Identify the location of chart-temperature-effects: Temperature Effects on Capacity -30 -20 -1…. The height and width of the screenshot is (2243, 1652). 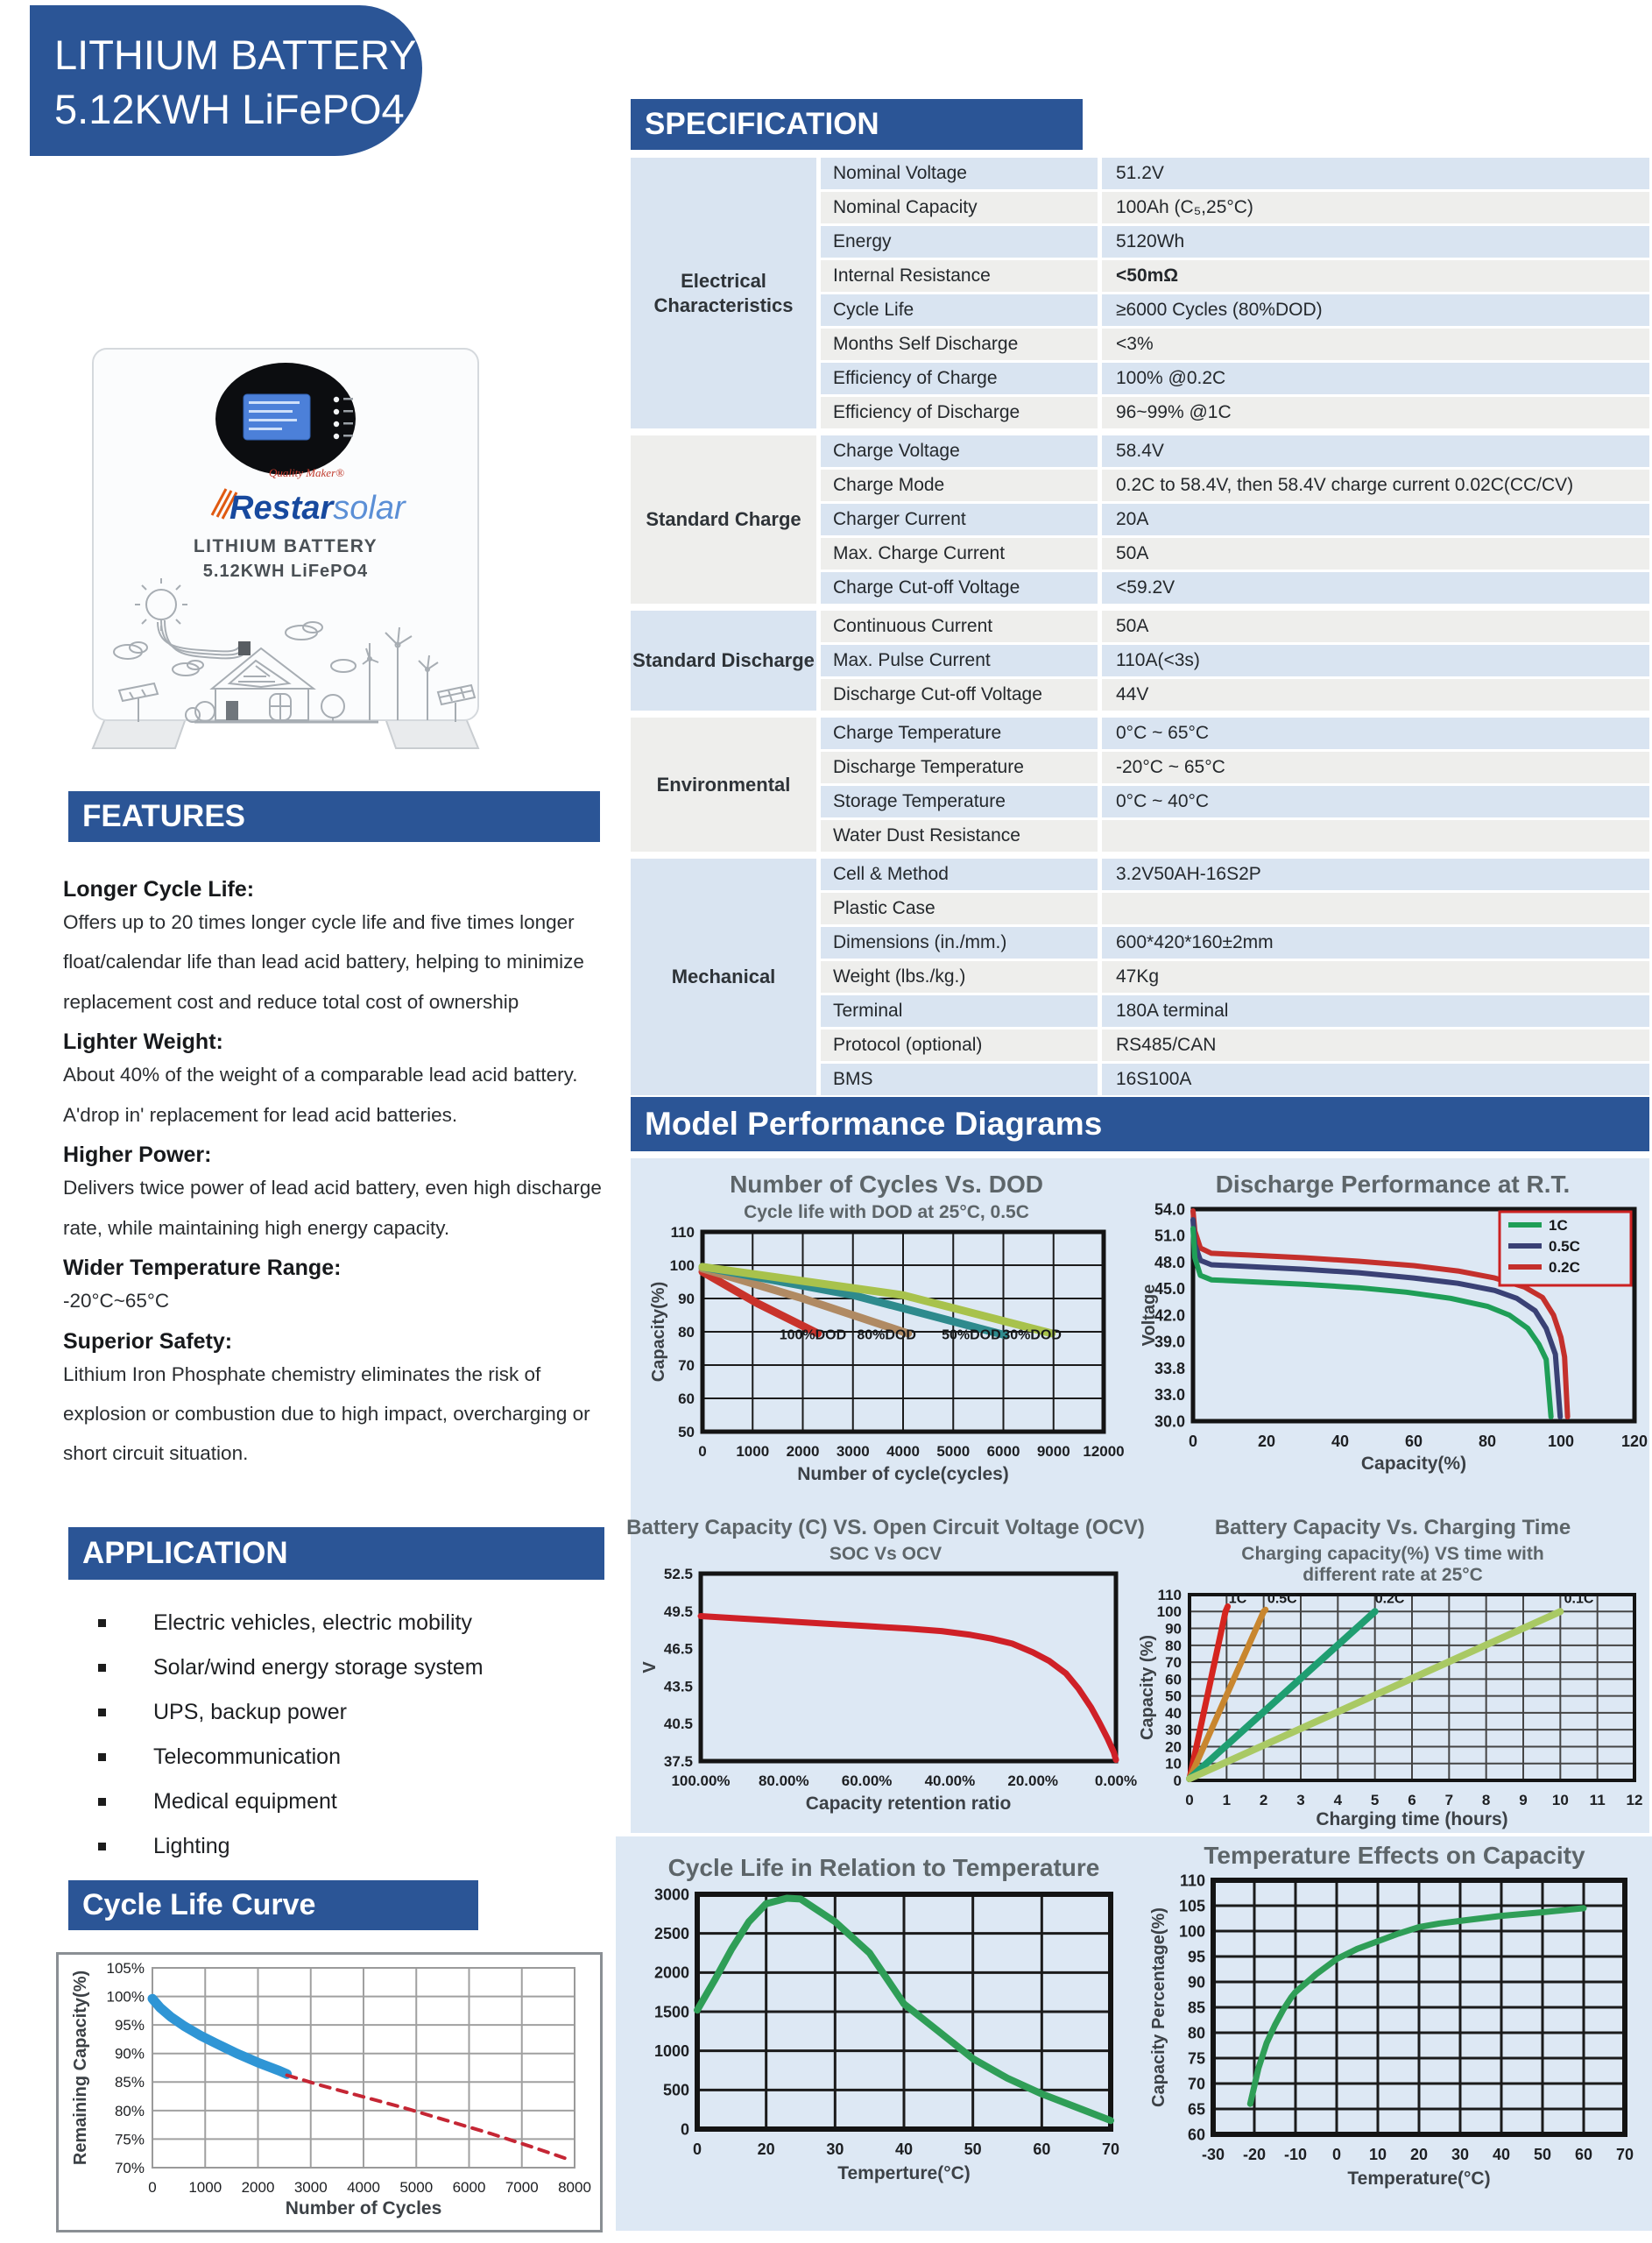
(1394, 2017).